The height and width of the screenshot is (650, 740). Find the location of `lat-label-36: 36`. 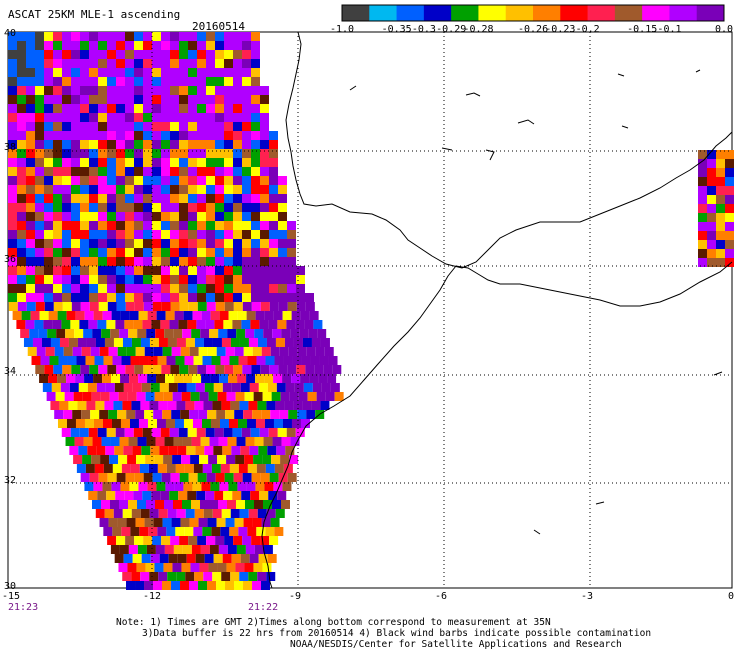

lat-label-36: 36 is located at coordinates (10, 259).